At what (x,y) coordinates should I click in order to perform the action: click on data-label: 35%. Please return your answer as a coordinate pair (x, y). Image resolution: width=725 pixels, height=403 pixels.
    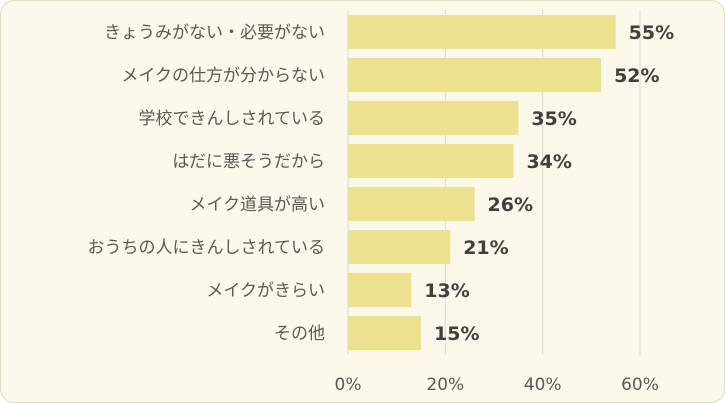
    Looking at the image, I should click on (553, 119).